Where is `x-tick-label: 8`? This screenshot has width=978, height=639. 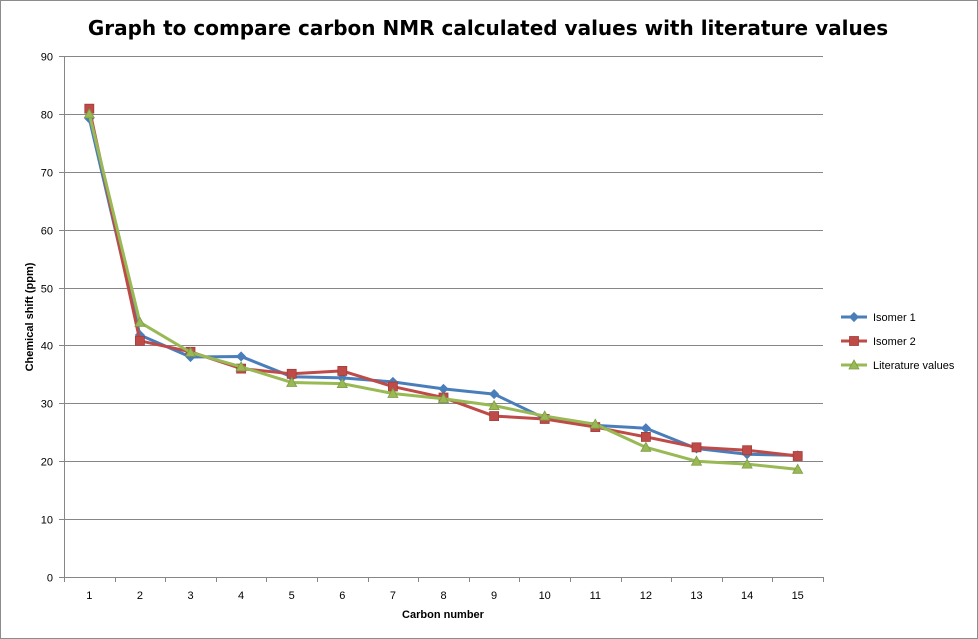
x-tick-label: 8 is located at coordinates (443, 596).